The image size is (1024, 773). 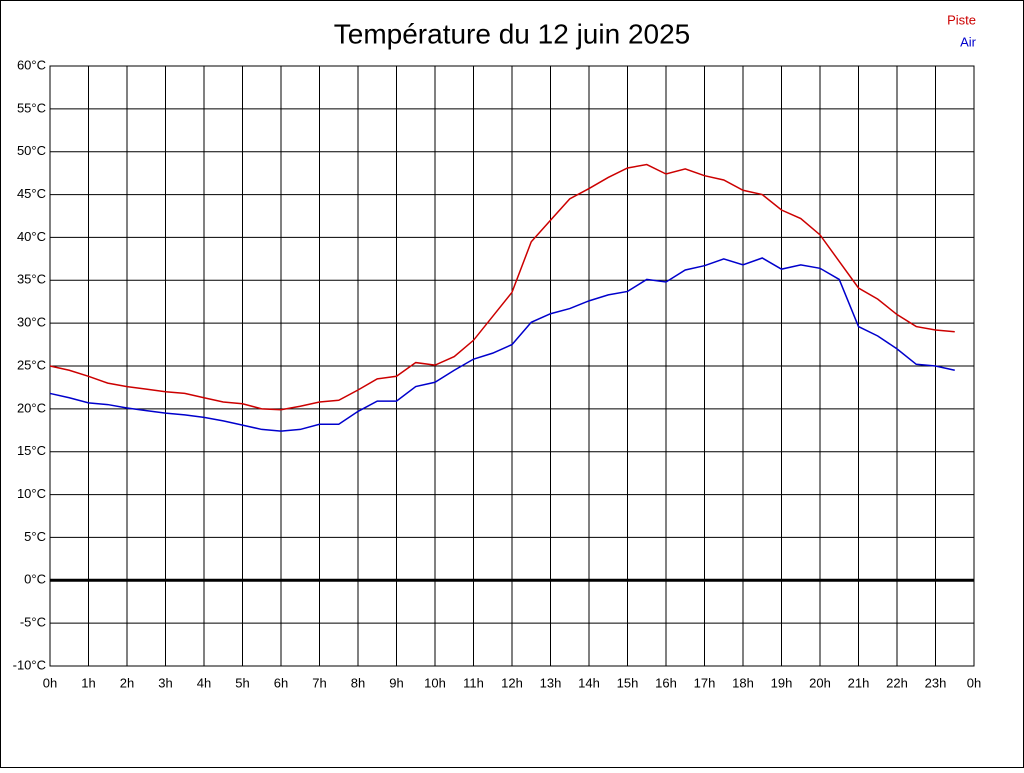 I want to click on x-tick-label: 10h, so click(x=435, y=682).